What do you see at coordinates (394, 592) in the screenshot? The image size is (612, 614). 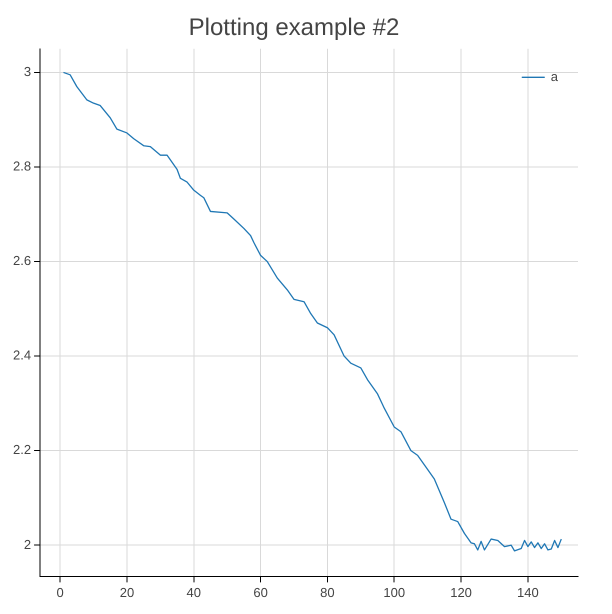 I see `x-tick-label: 100` at bounding box center [394, 592].